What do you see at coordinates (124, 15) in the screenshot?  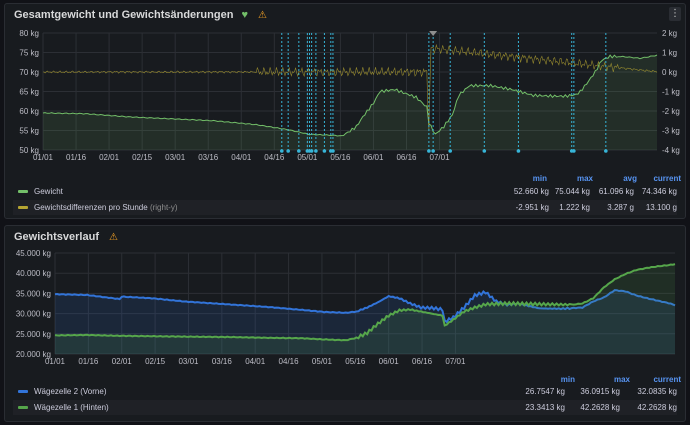 I see `panel-title-text: Gesamtgewicht und Gewichtsänderungen` at bounding box center [124, 15].